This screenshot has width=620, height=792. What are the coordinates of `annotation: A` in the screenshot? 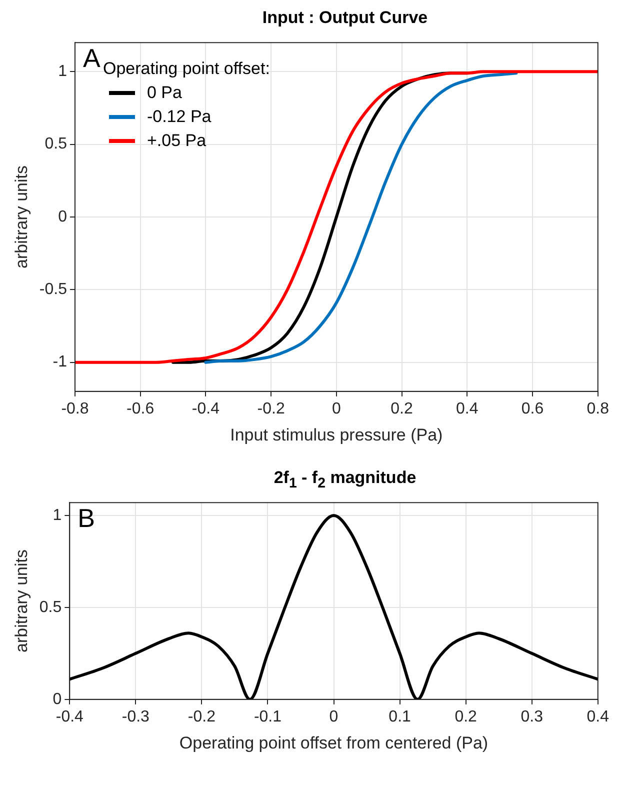 It's located at (91, 57).